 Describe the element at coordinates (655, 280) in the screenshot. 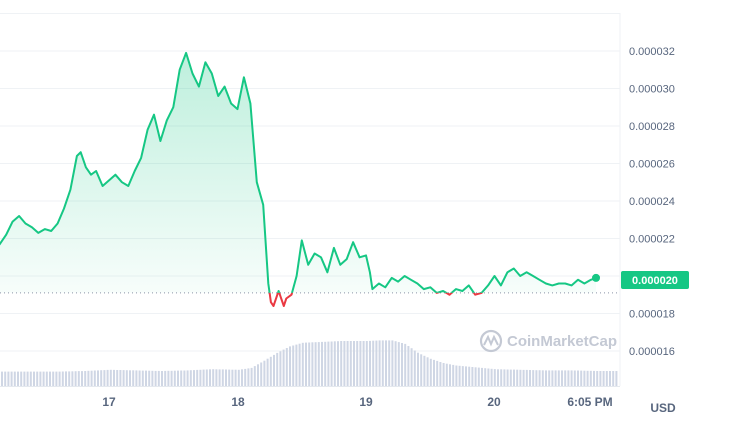

I see `current-price-tag: 0.000020` at that location.